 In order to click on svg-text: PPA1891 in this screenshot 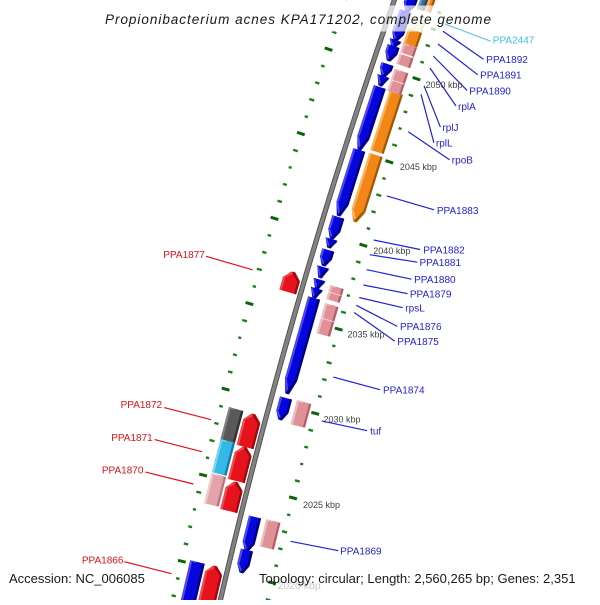, I will do `click(501, 76)`.